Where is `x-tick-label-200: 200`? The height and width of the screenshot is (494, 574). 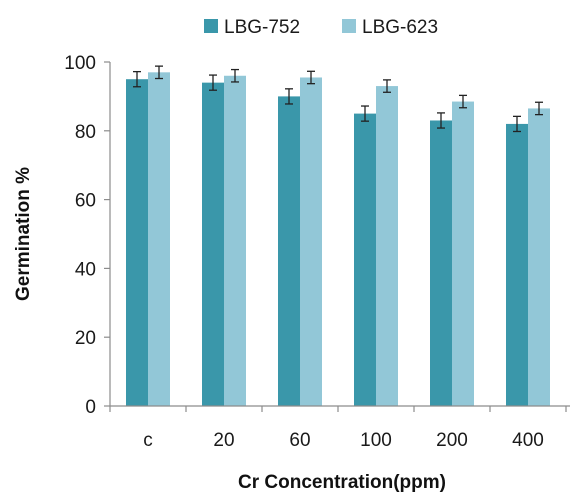
x-tick-label-200: 200 is located at coordinates (452, 440).